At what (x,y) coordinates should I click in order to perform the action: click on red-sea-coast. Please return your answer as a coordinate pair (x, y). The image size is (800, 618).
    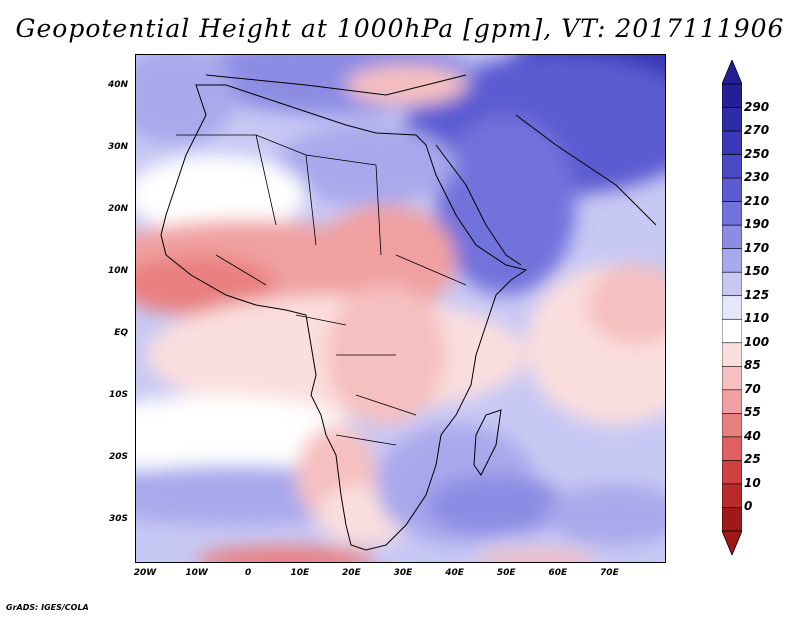
    Looking at the image, I should click on (478, 205).